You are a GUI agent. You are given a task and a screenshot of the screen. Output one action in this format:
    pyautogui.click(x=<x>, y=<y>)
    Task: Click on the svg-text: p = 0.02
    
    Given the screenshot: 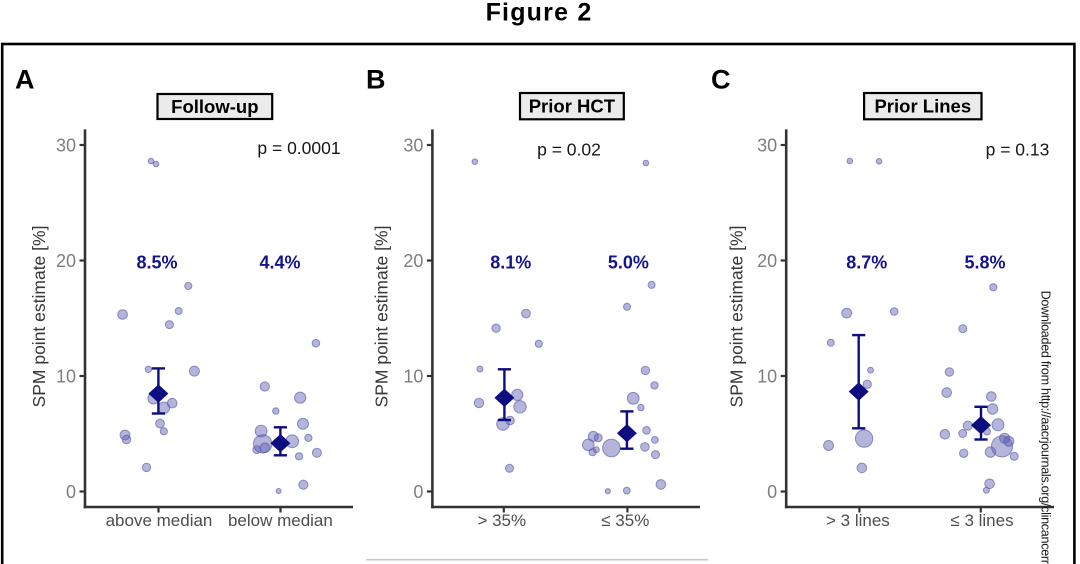 What is the action you would take?
    pyautogui.click(x=569, y=150)
    